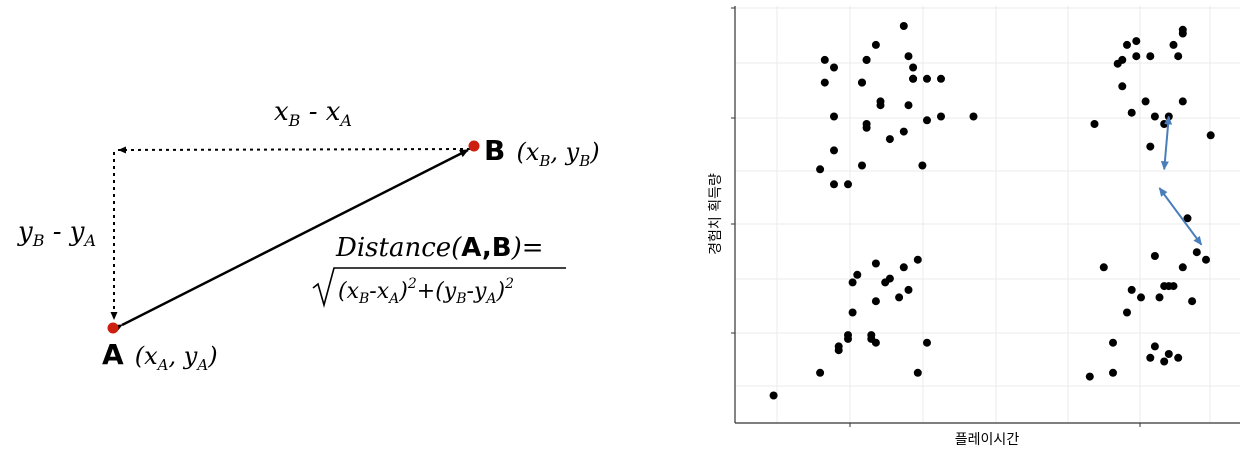 The image size is (1247, 454). I want to click on sqrt-sign, so click(439, 287).